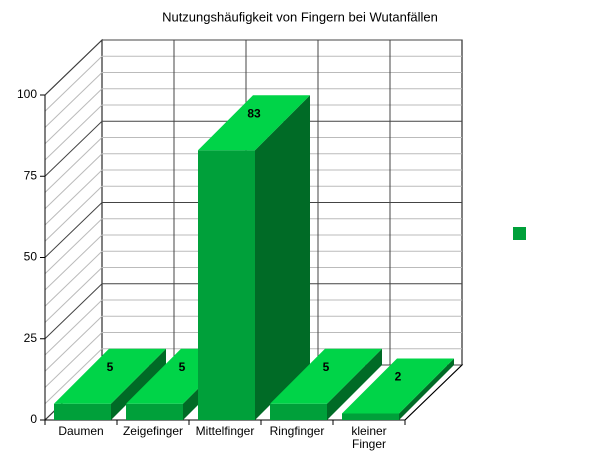 The image size is (600, 463). I want to click on x-tick-label: Ringfinger, so click(297, 431).